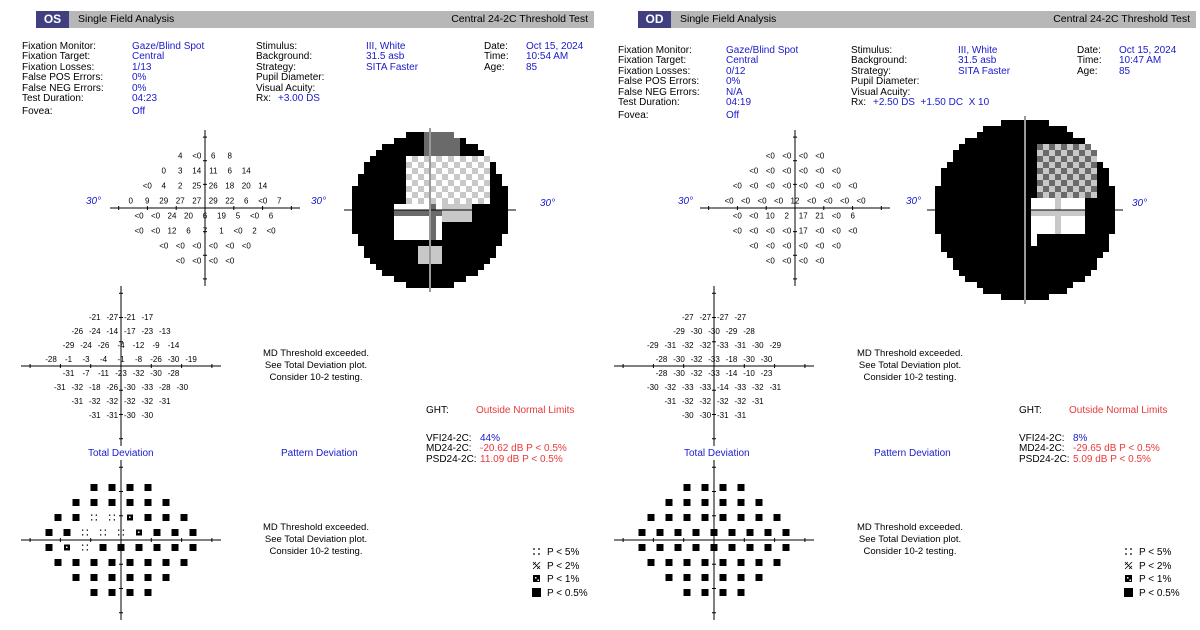 This screenshot has height=630, width=1200. What do you see at coordinates (555, 57) in the screenshot?
I see `info-col-3-values: Oct 15, 2024 10:54 AM 85` at bounding box center [555, 57].